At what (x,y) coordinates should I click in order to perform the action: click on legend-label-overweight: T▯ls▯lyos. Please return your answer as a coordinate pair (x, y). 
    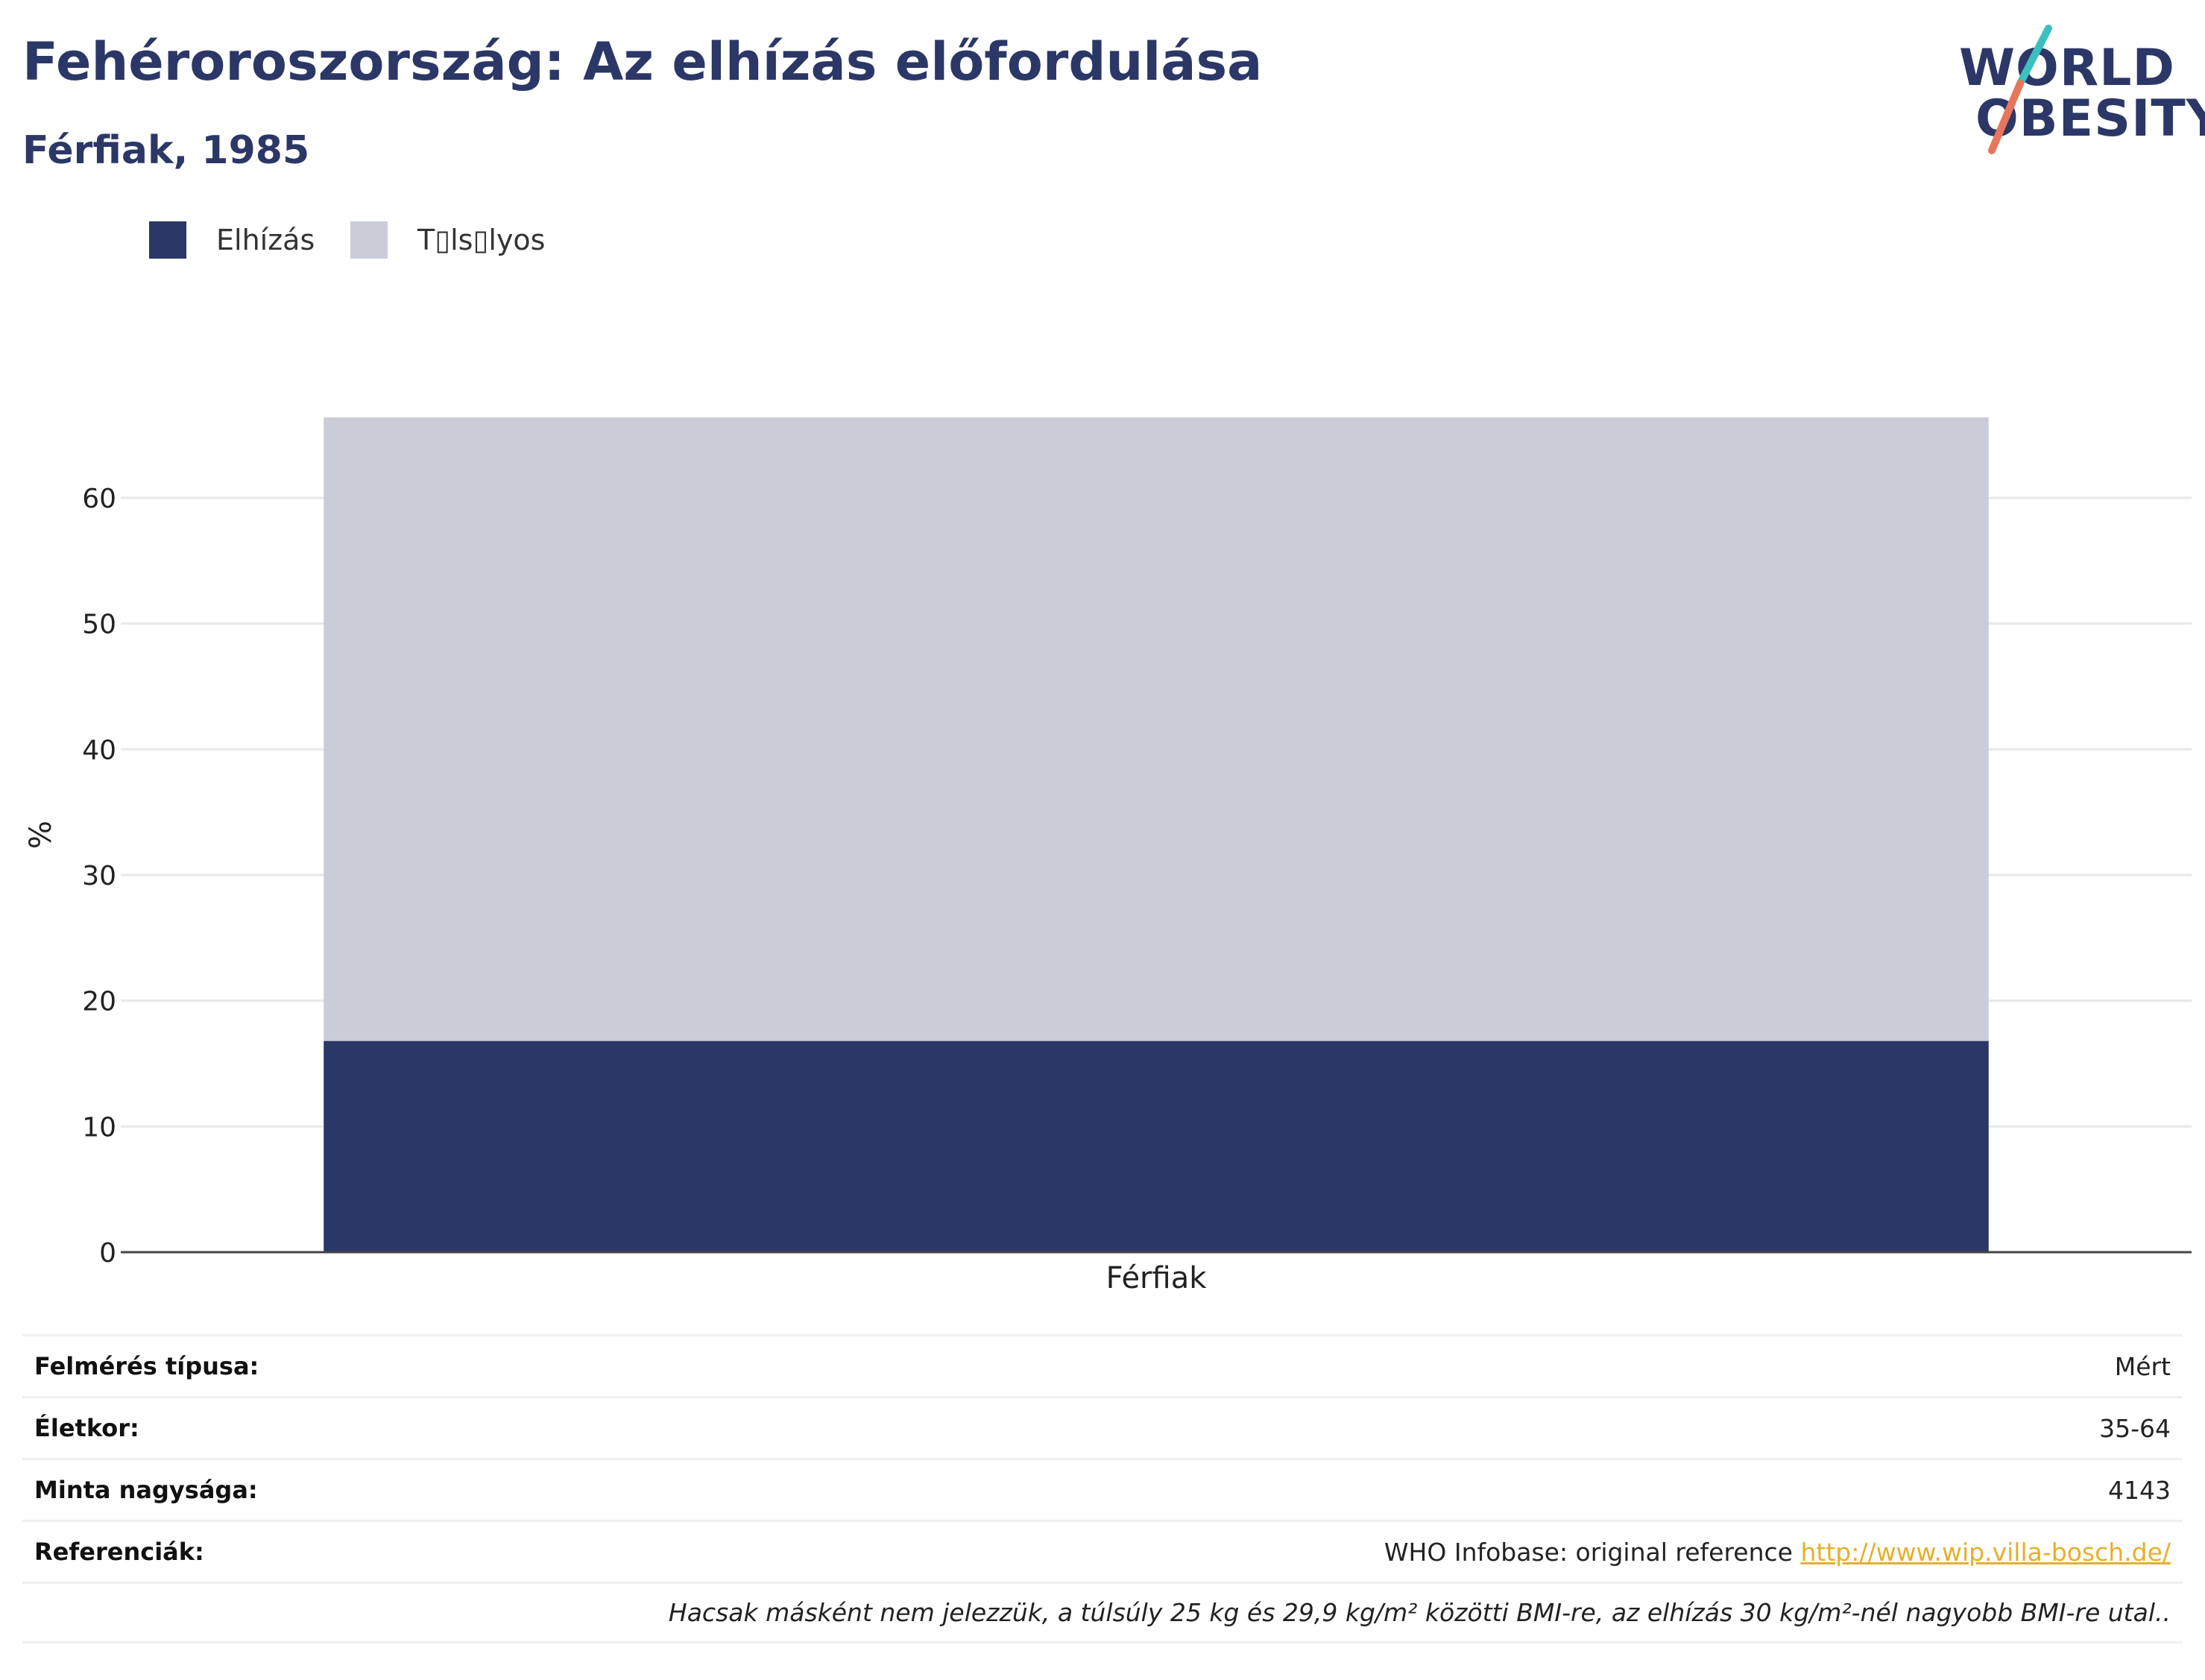
    Looking at the image, I should click on (481, 240).